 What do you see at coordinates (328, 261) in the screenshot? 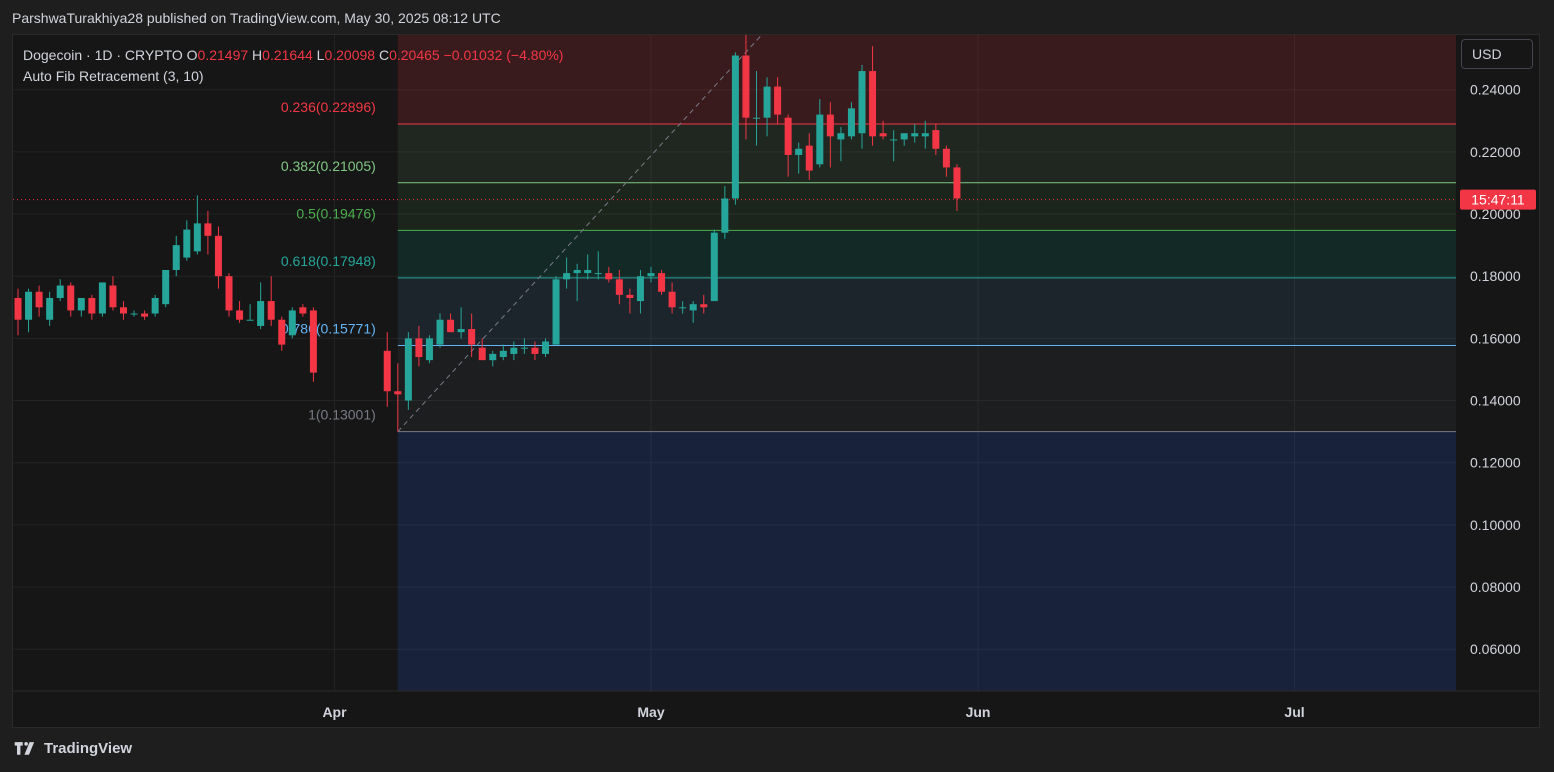
I see `fib-label-0.618: 0.618(0.17948)` at bounding box center [328, 261].